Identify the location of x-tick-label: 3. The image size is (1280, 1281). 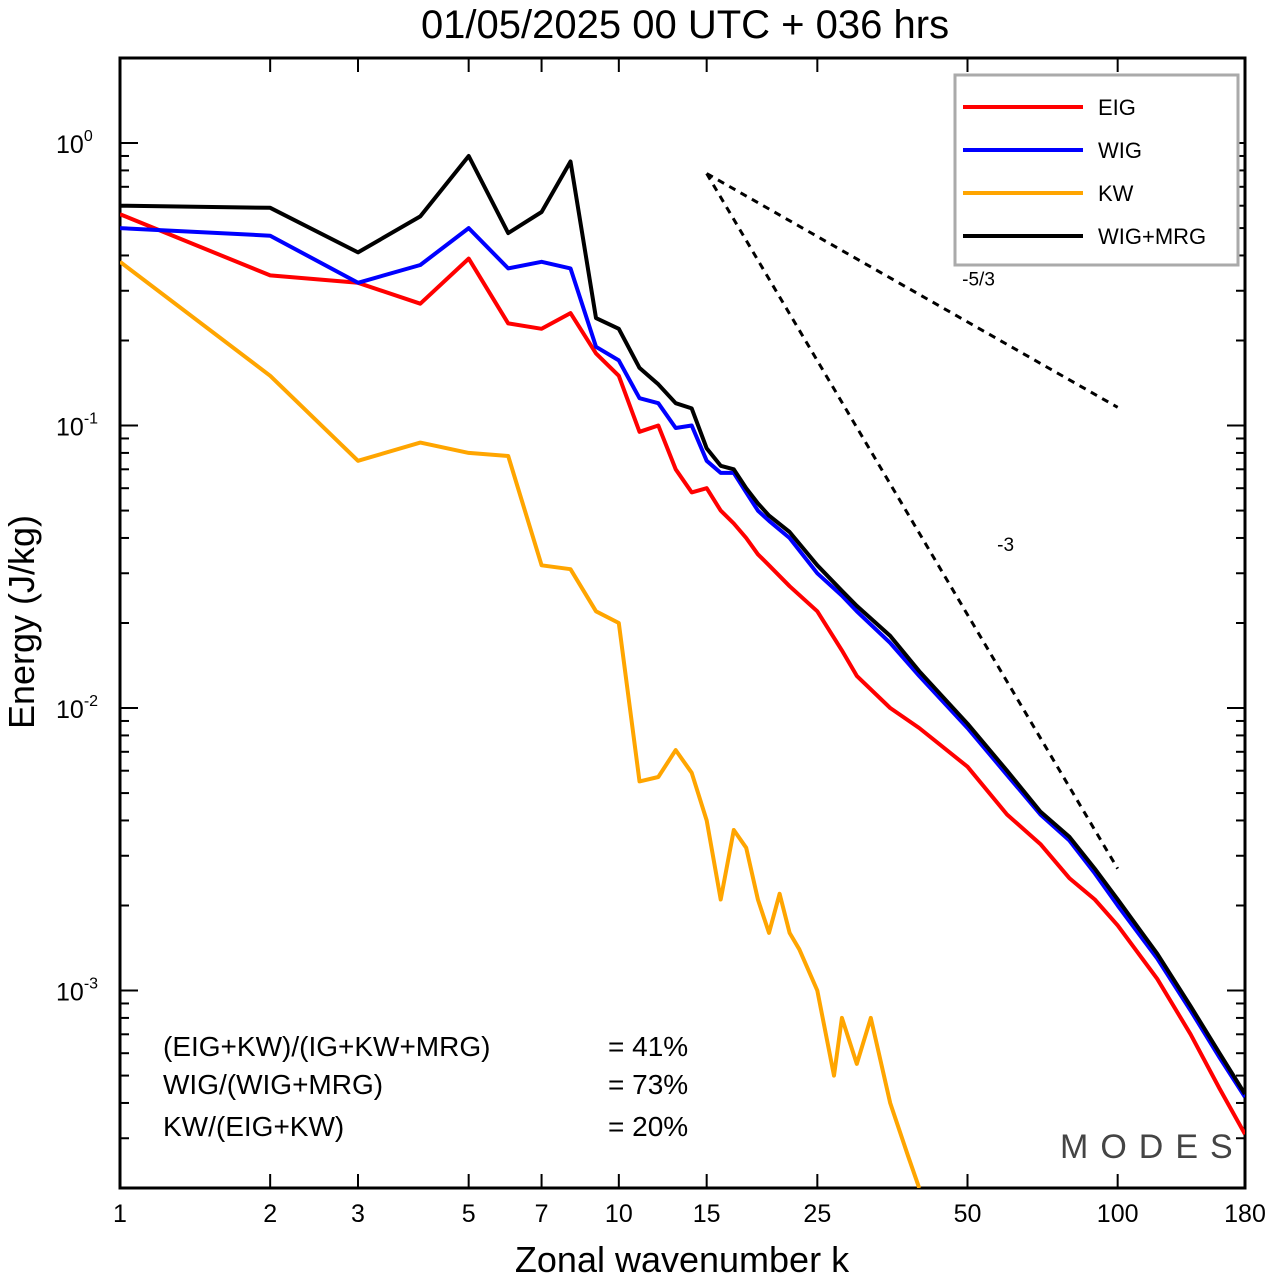
(358, 1214).